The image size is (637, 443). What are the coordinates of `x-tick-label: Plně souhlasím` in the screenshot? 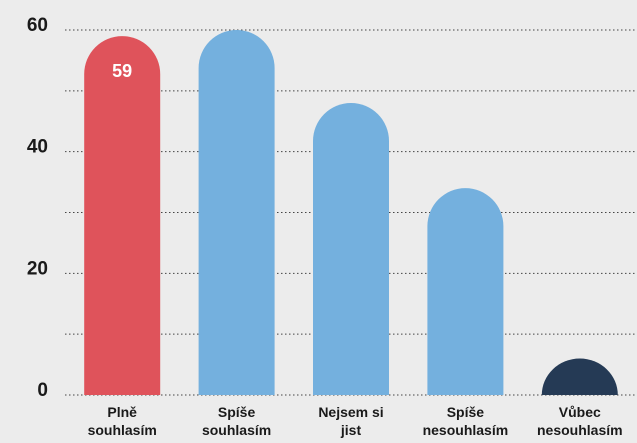 It's located at (122, 421).